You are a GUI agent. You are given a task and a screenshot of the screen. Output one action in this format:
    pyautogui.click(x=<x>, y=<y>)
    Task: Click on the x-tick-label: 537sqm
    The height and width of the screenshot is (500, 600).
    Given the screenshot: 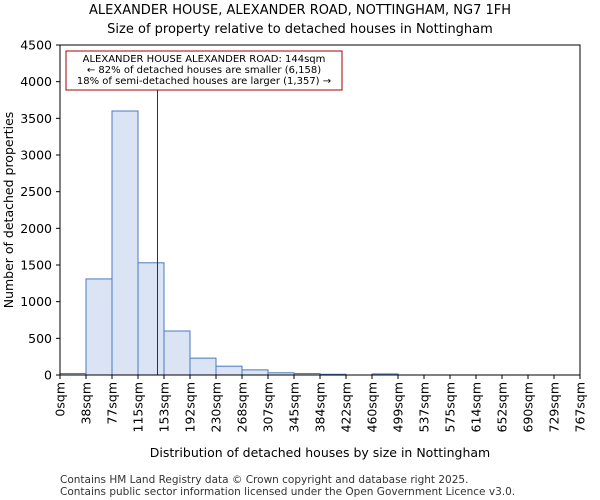 What is the action you would take?
    pyautogui.click(x=424, y=407)
    